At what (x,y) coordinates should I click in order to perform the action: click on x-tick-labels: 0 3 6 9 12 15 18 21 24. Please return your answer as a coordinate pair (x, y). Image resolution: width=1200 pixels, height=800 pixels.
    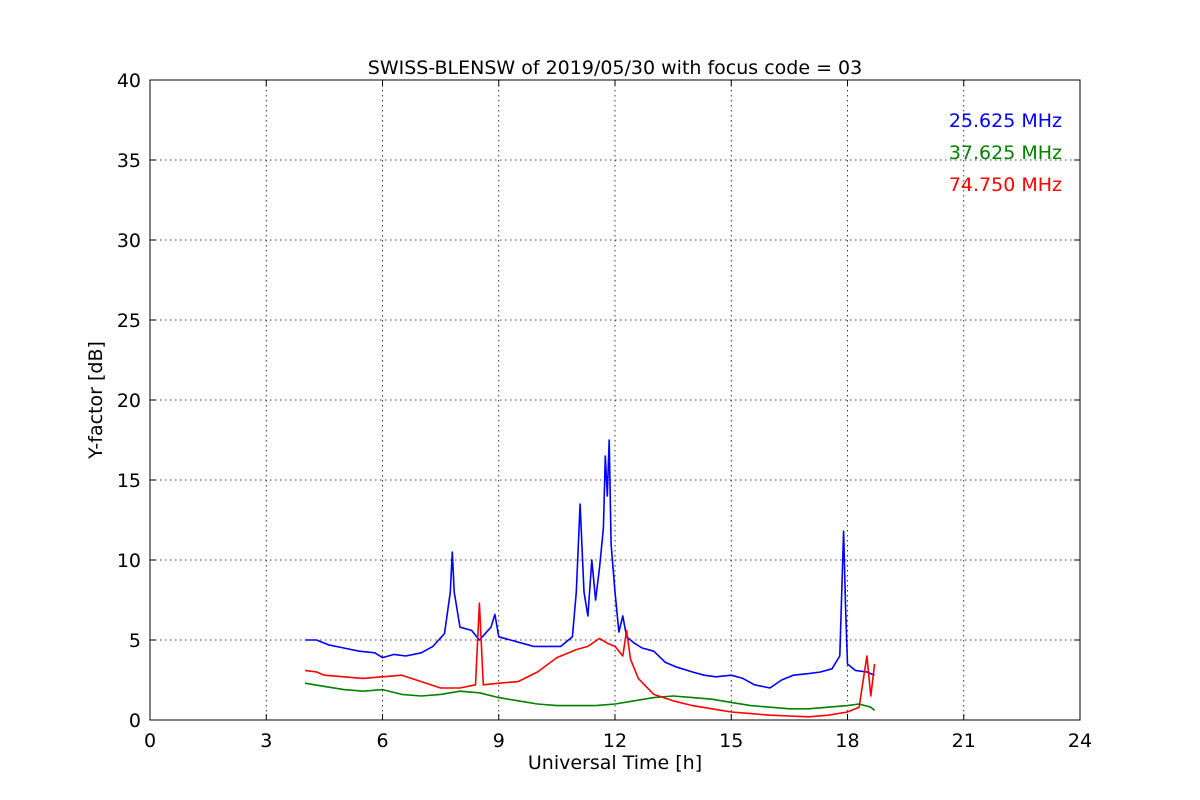
    Looking at the image, I should click on (618, 741).